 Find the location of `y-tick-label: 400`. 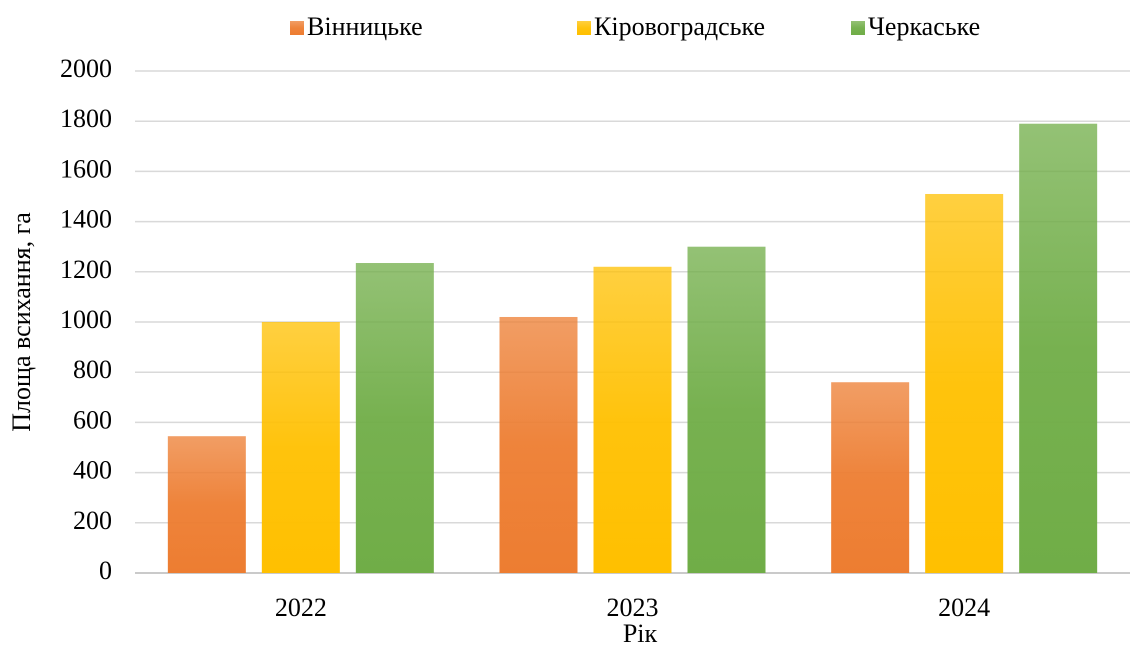

y-tick-label: 400 is located at coordinates (92, 470).